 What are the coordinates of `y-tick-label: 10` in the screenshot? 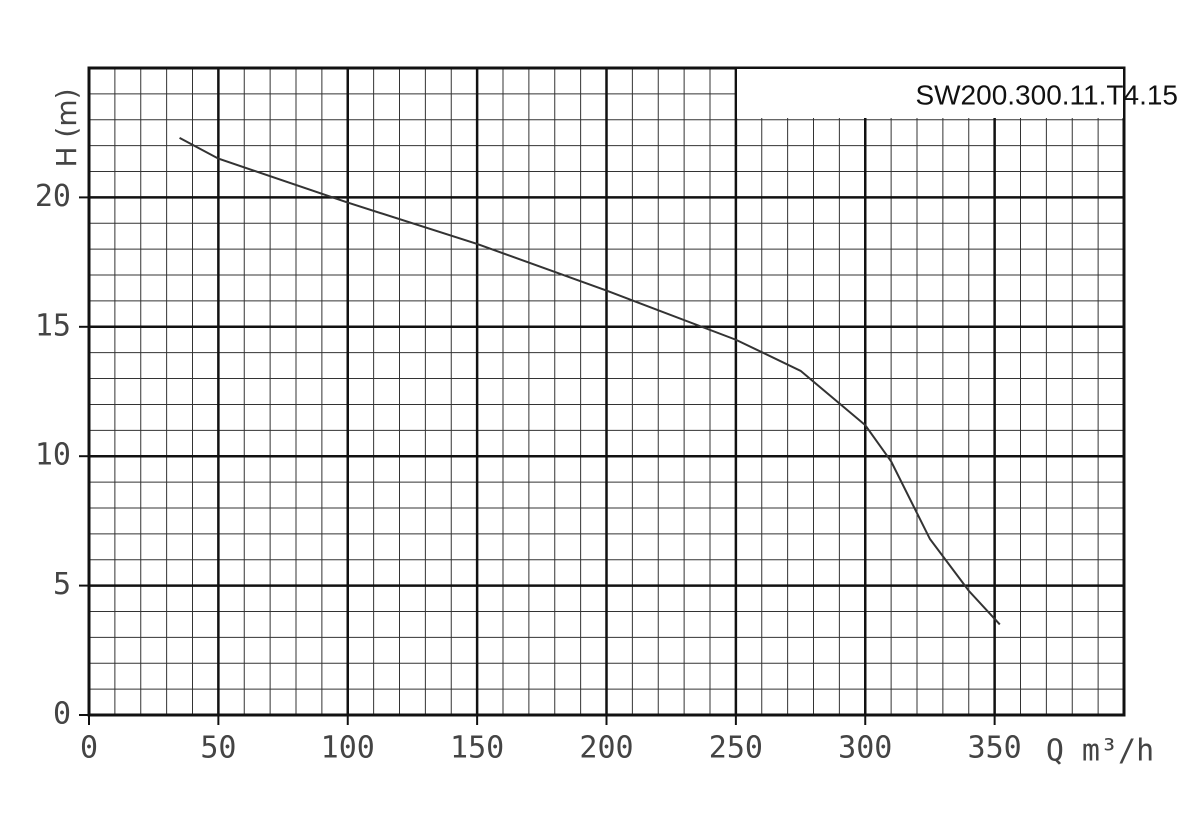 It's located at (53, 455).